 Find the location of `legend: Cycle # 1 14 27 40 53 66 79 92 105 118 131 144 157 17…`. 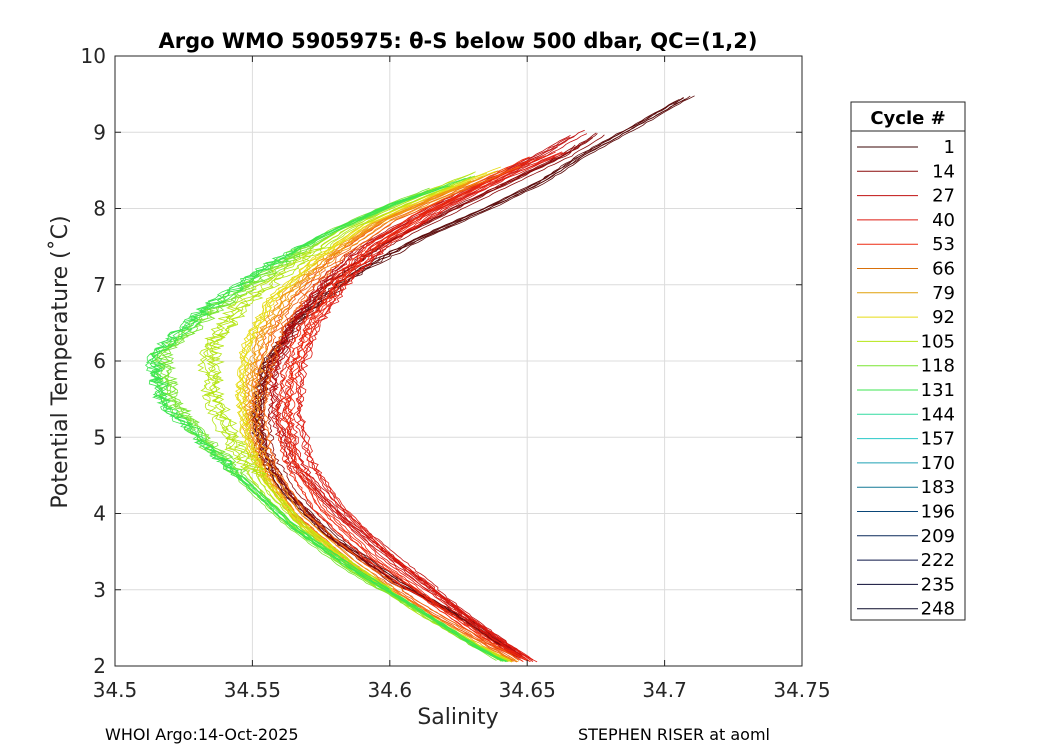

legend: Cycle # 1 14 27 40 53 66 79 92 105 118 131 144 157 17… is located at coordinates (908, 361).